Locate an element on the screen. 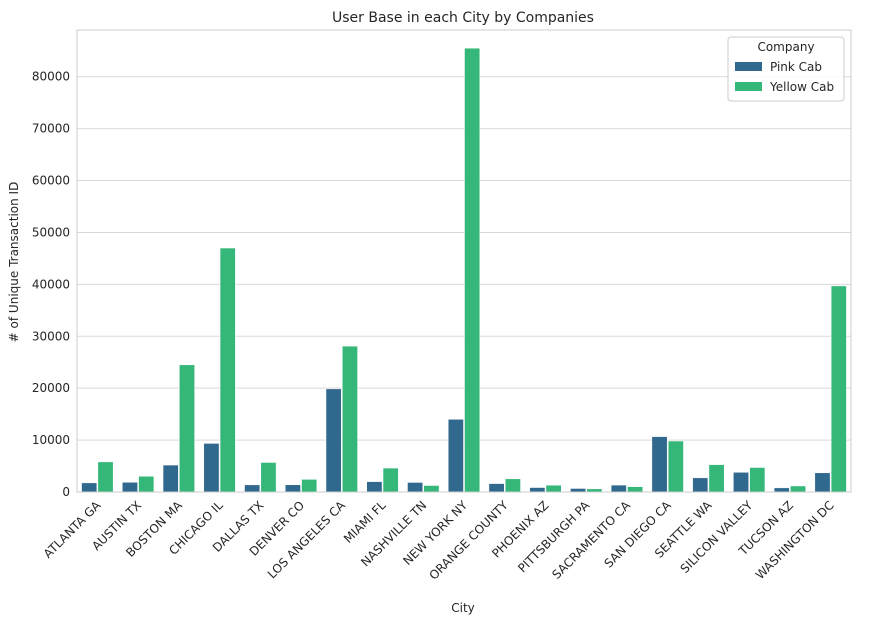  y-tick-label: 10000 is located at coordinates (51, 440).